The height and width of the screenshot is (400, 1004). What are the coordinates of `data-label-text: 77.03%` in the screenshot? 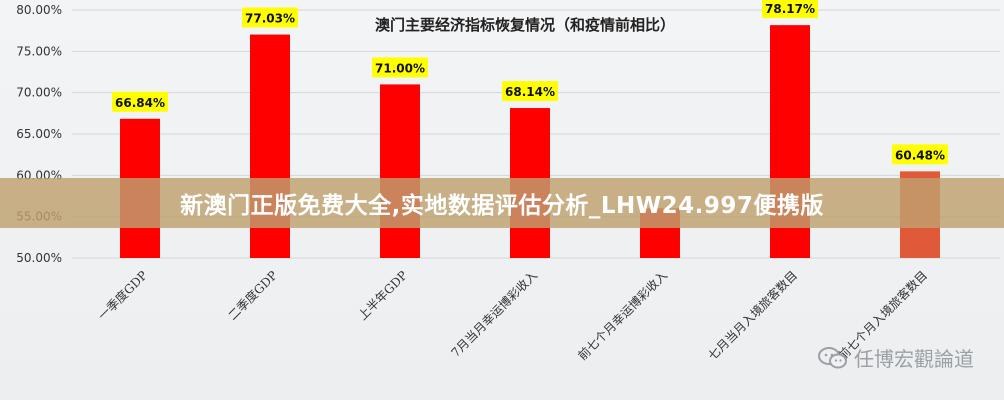 It's located at (270, 19).